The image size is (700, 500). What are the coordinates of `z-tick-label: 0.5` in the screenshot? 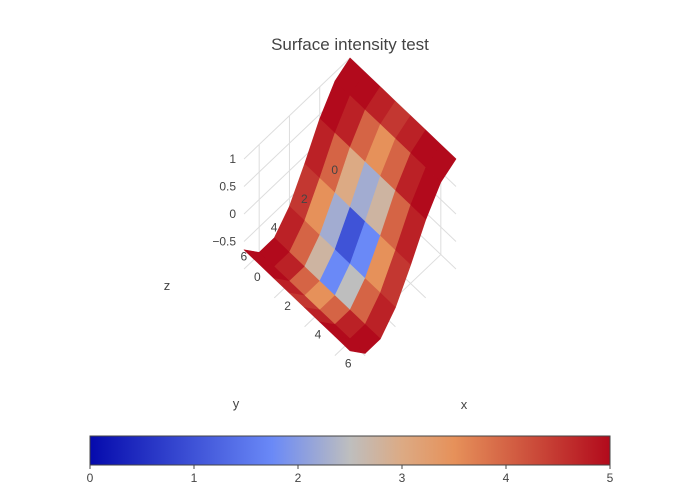 It's located at (227, 187).